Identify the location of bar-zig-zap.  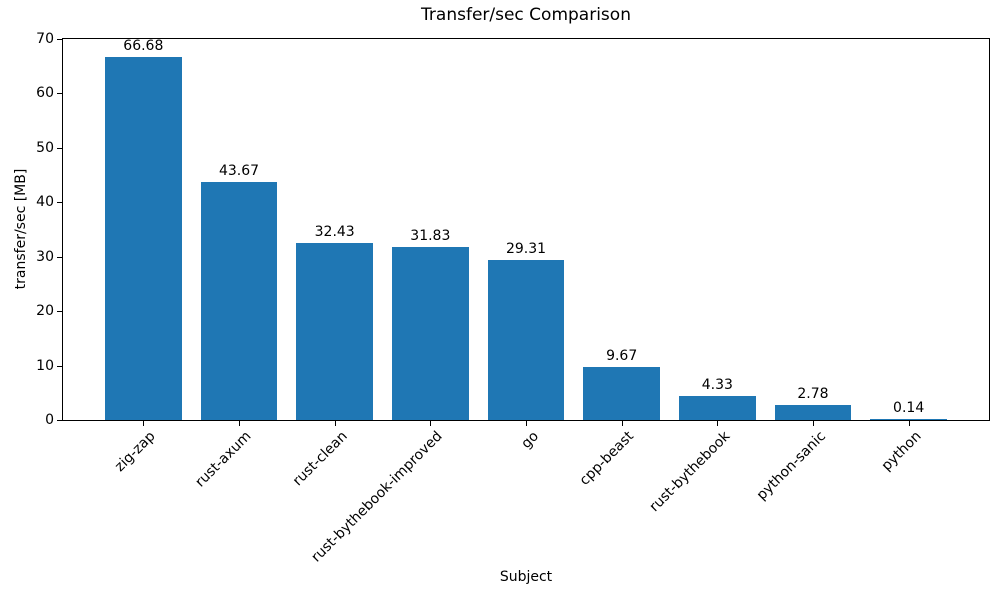
(143, 238).